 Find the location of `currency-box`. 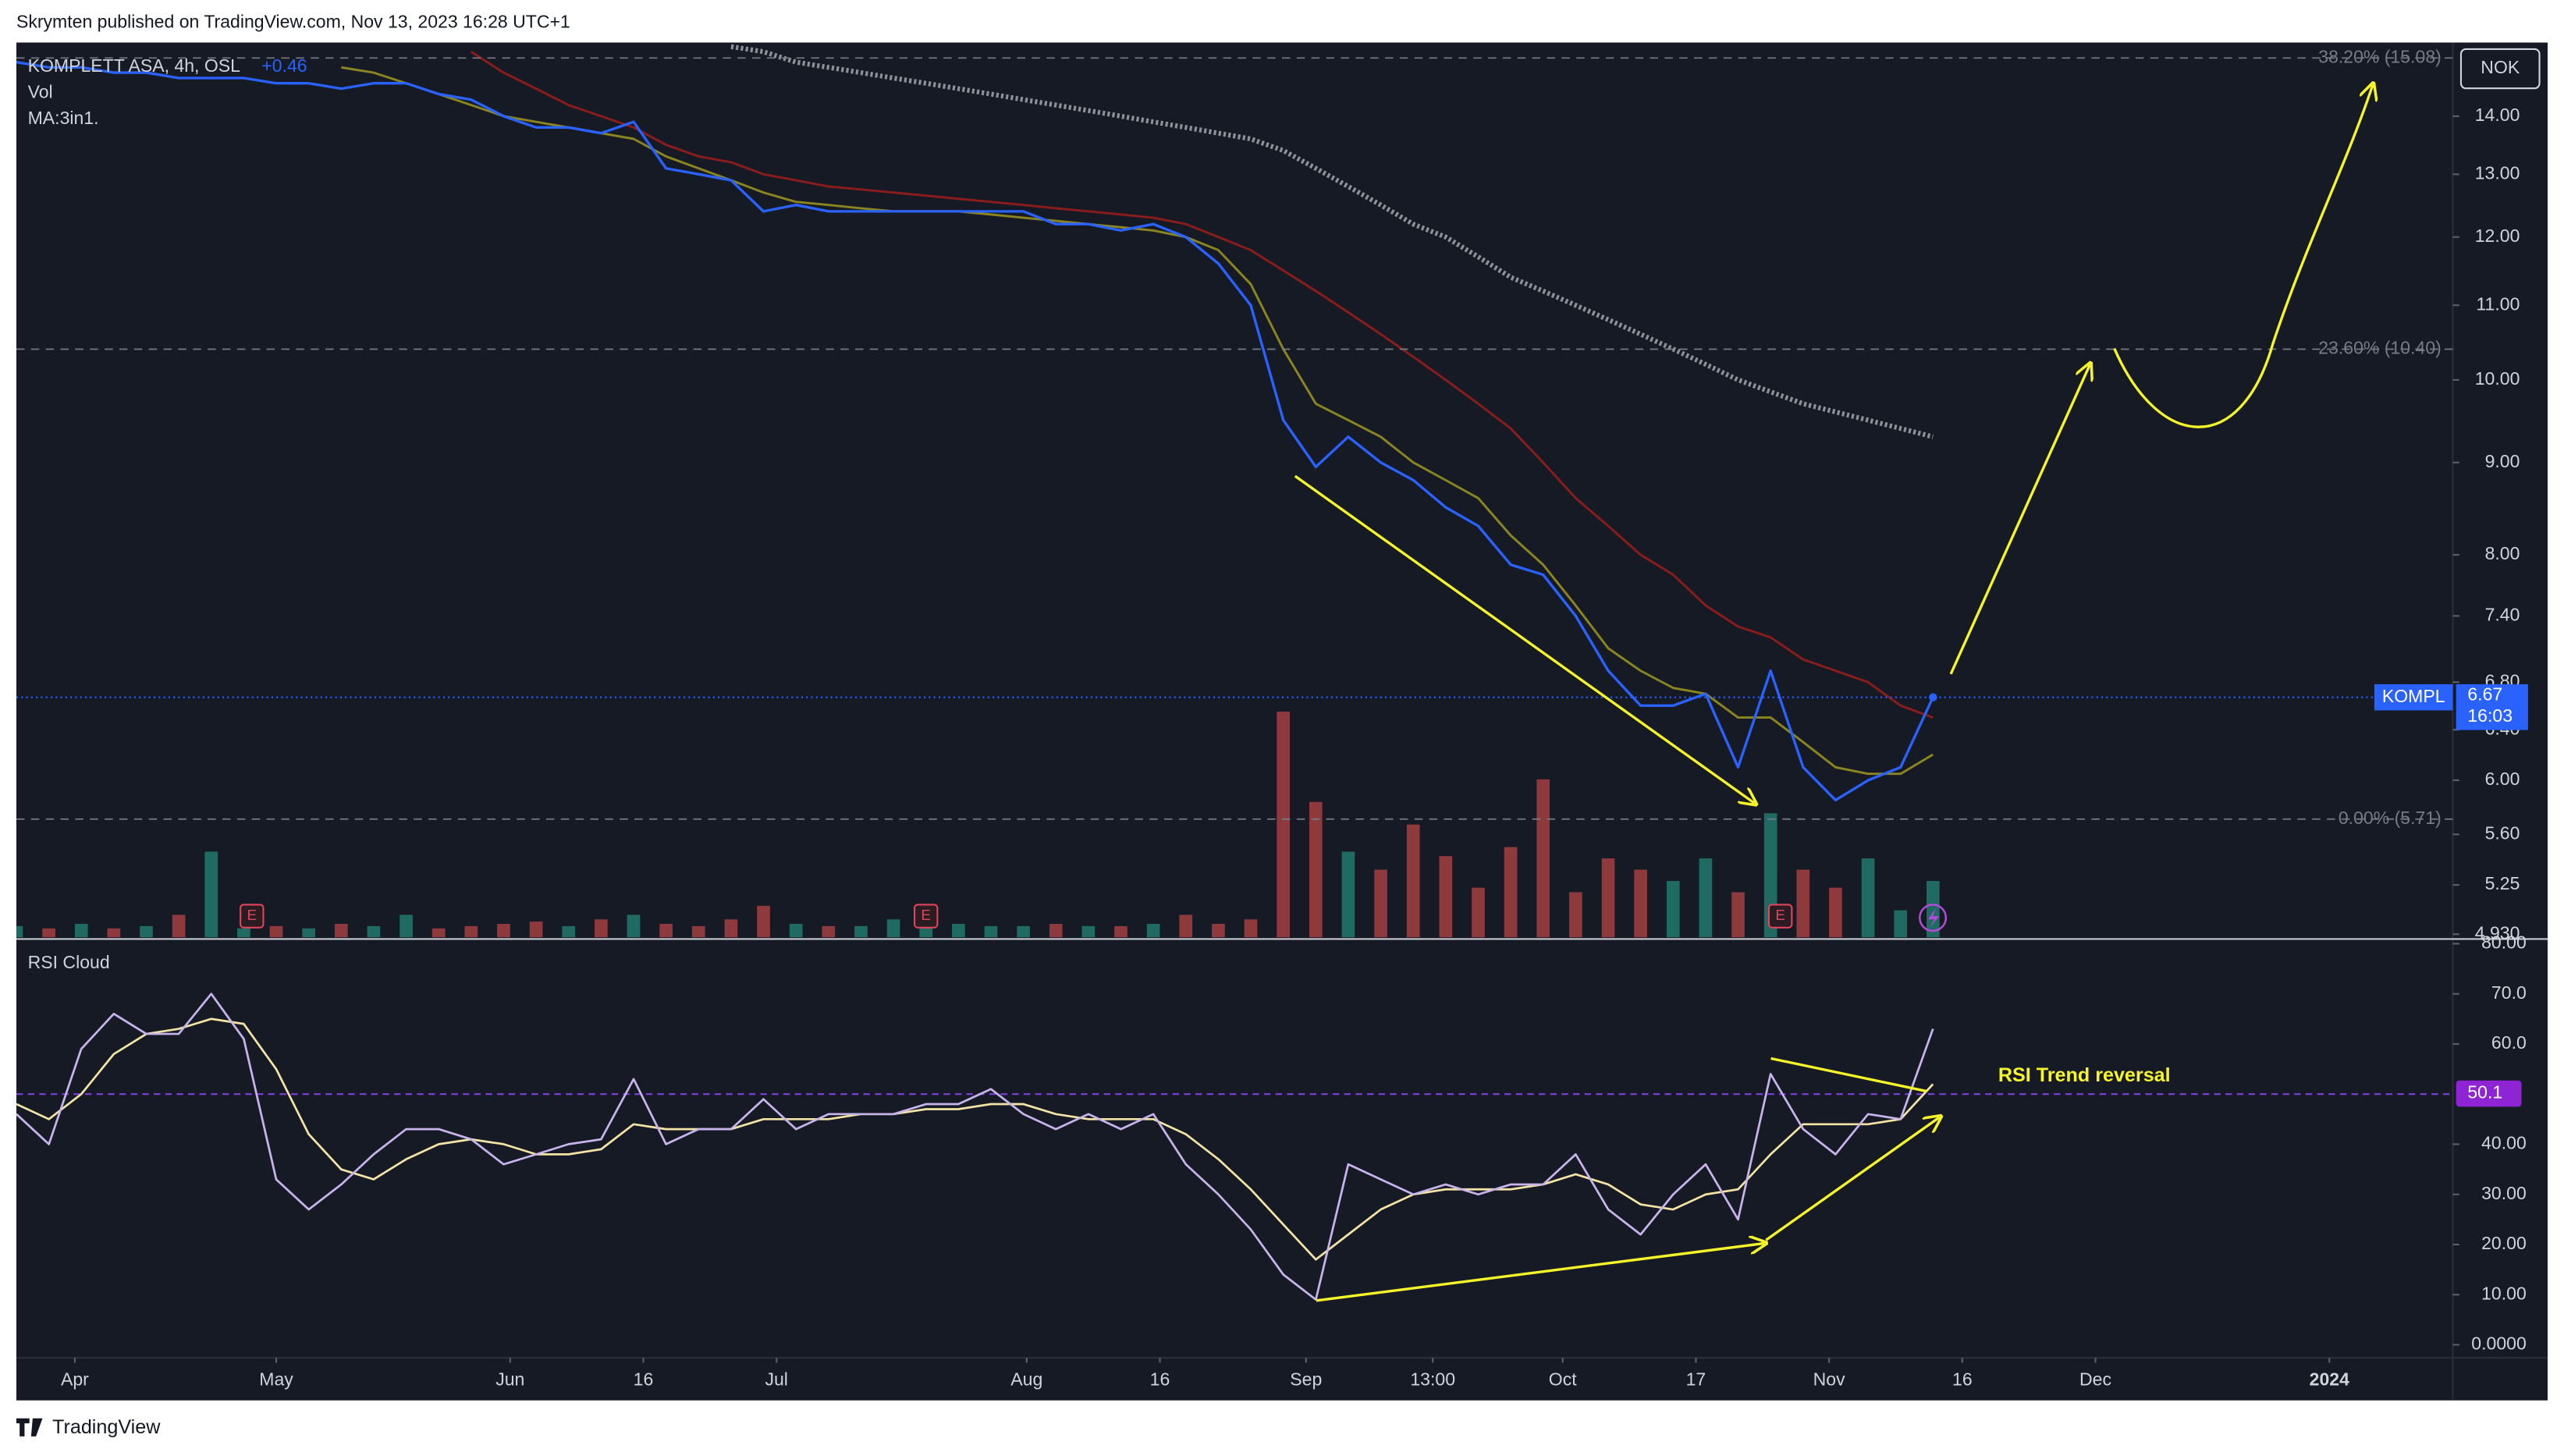

currency-box is located at coordinates (2500, 69).